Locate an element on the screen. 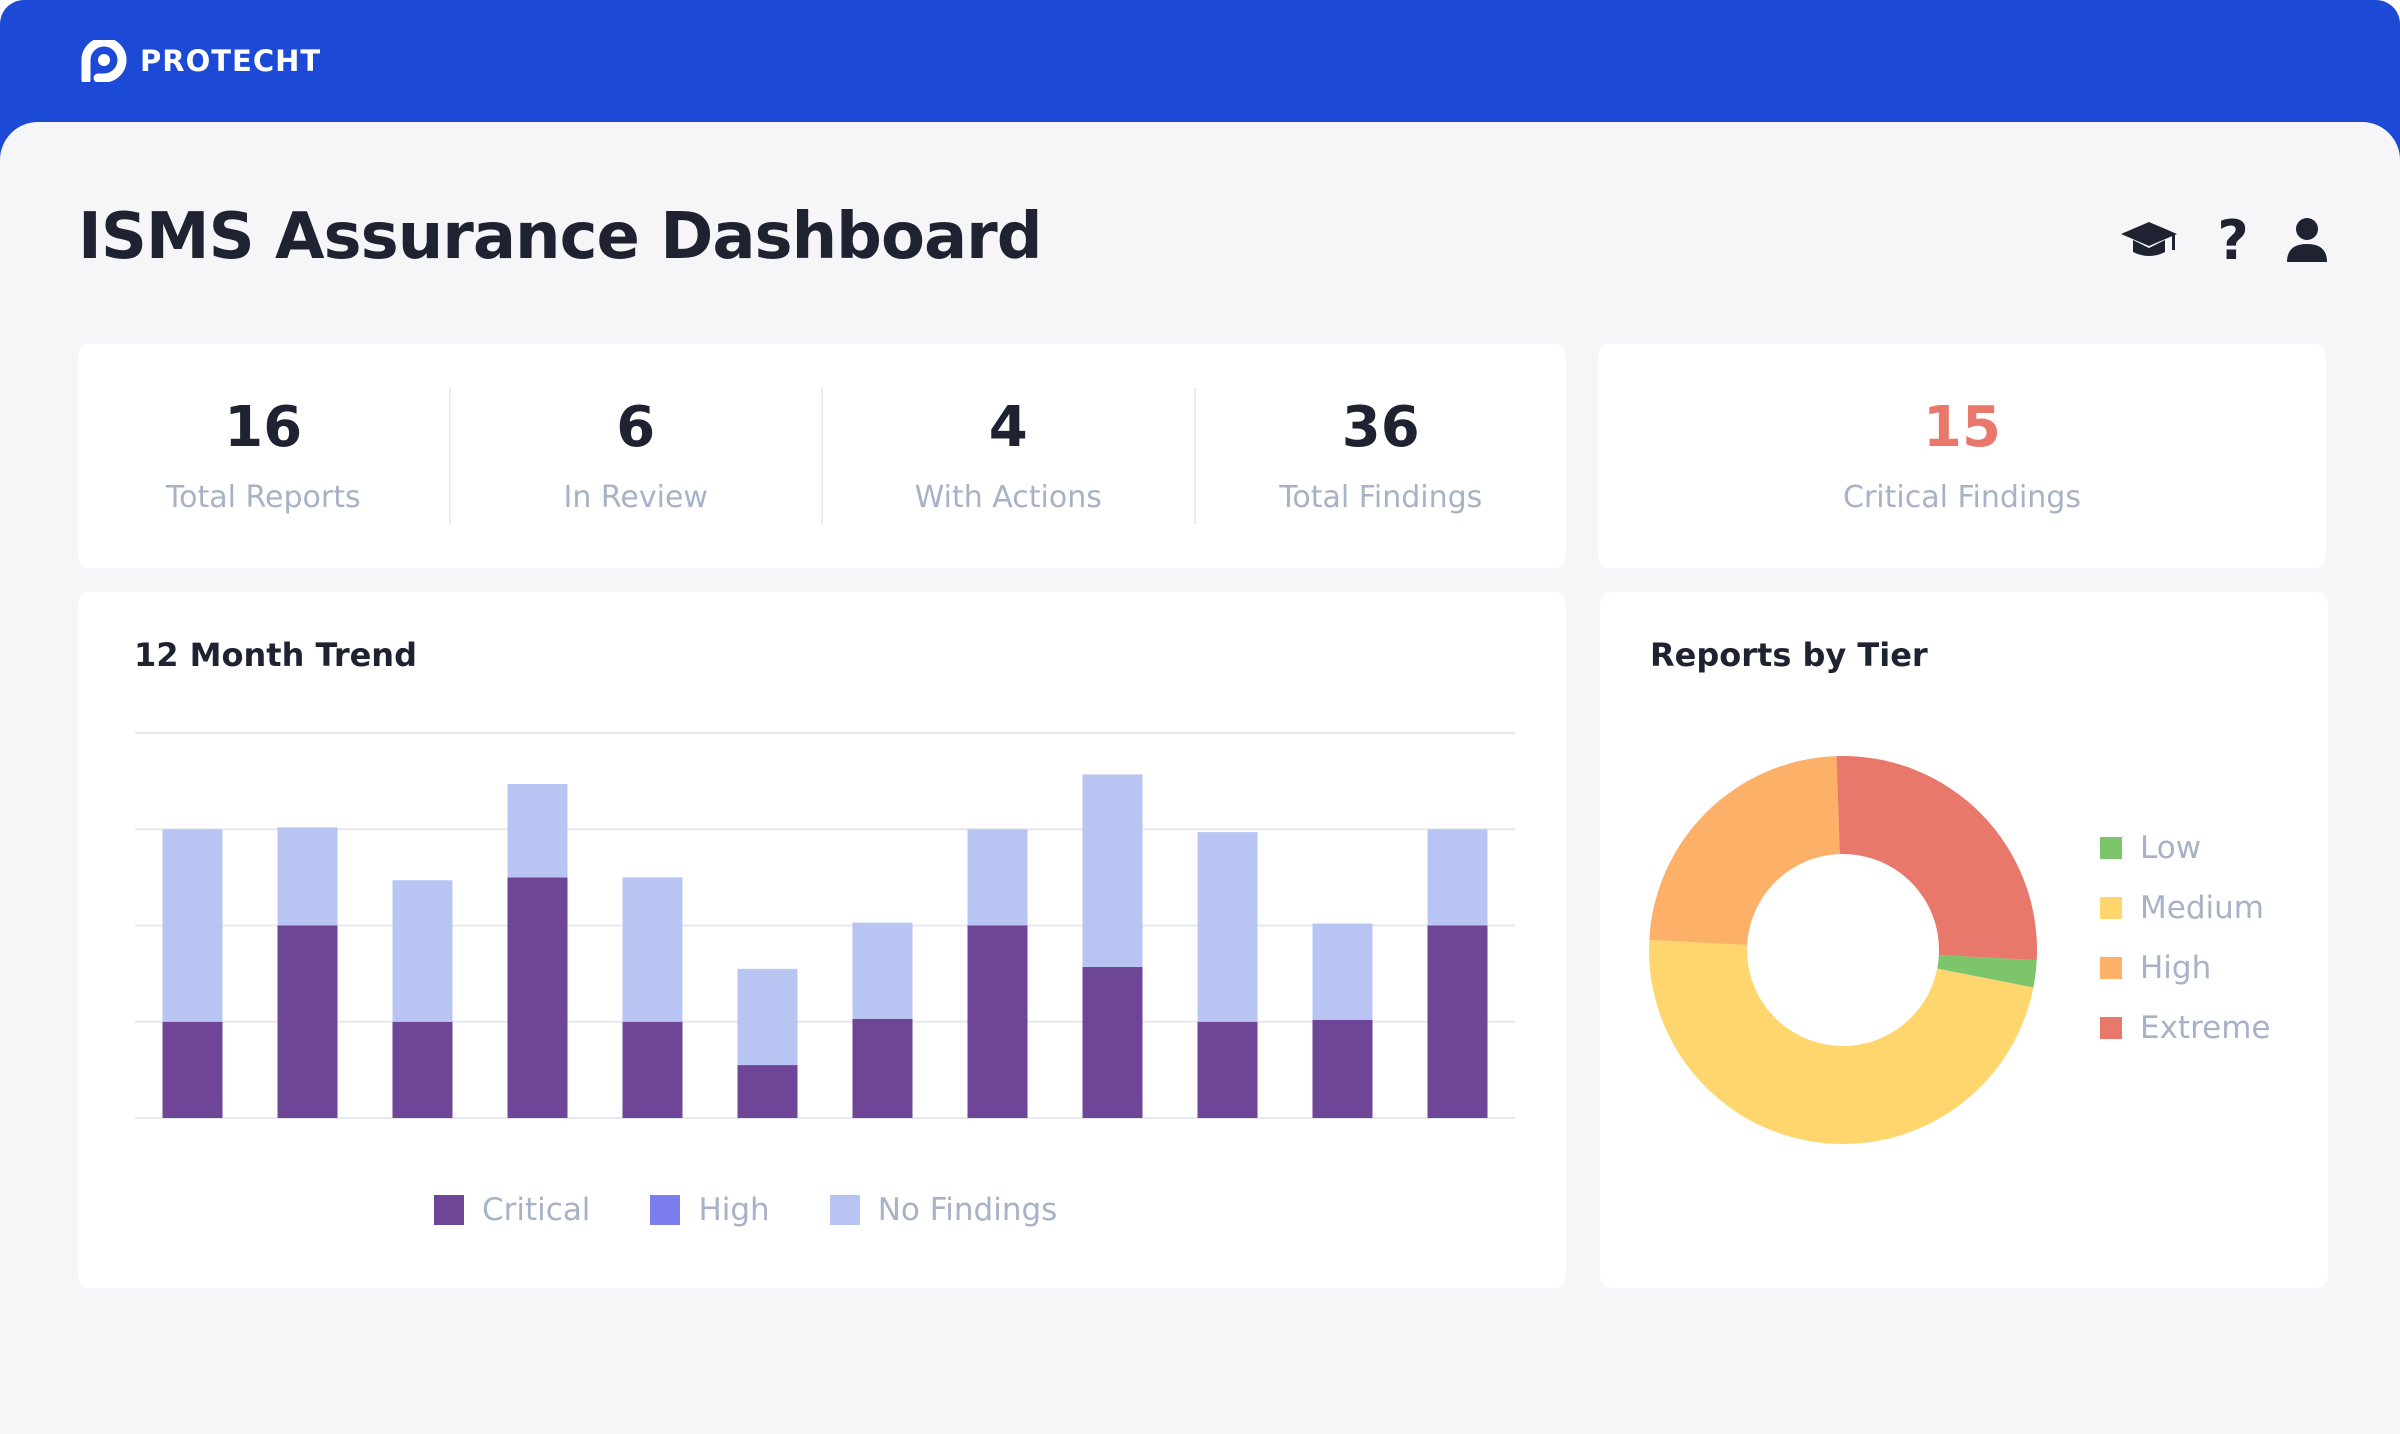 Image resolution: width=2400 pixels, height=1434 pixels. protecht-logo-icon is located at coordinates (104, 61).